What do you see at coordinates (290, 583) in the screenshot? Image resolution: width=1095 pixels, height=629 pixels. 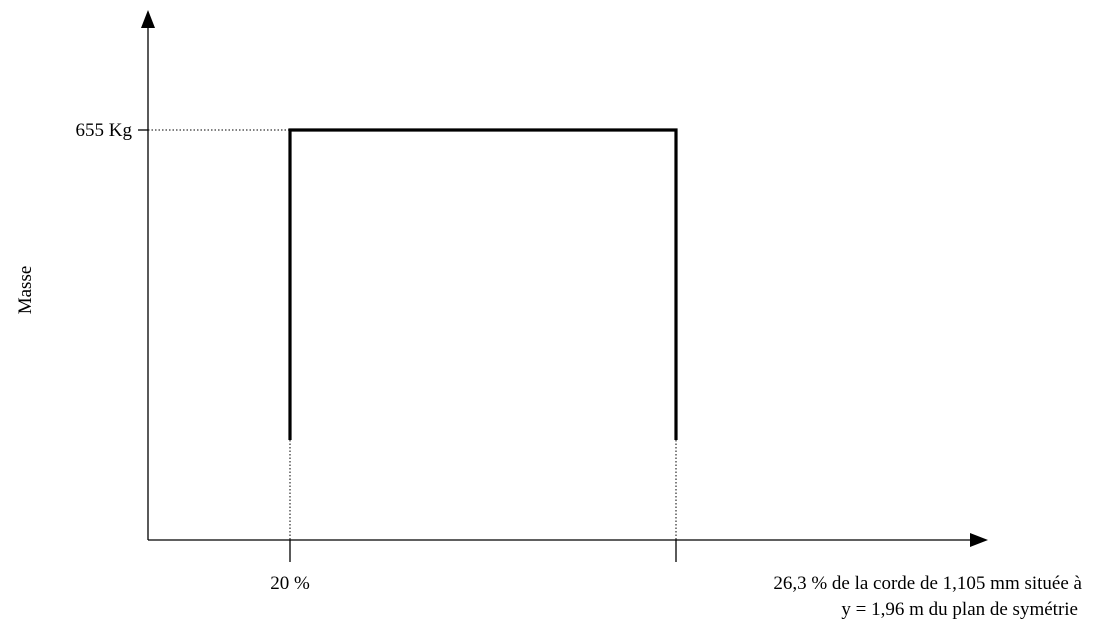 I see `x-tick-label-start: 20 %` at bounding box center [290, 583].